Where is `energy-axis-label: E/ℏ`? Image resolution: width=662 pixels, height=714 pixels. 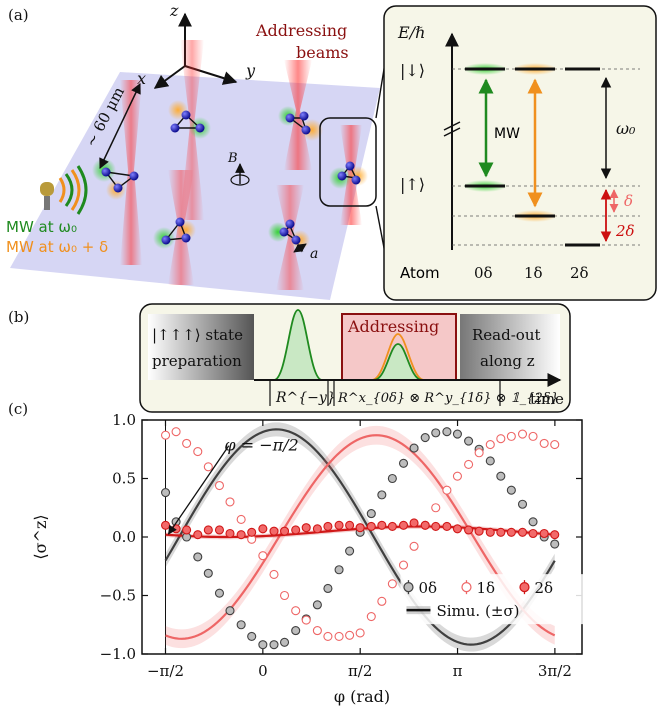 energy-axis-label: E/ℏ is located at coordinates (411, 32).